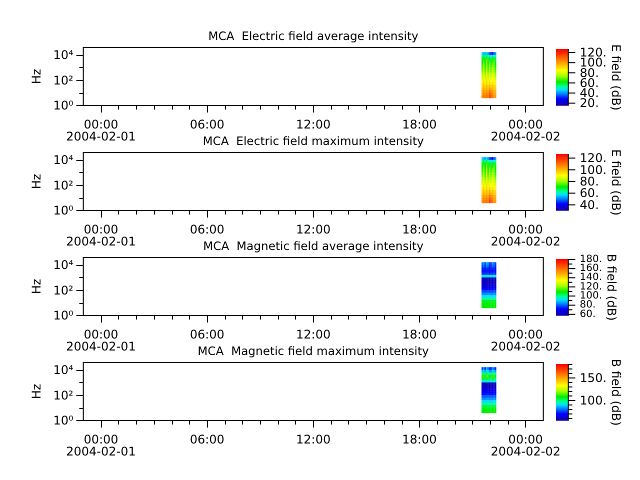  Describe the element at coordinates (591, 259) in the screenshot. I see `color-bar-label: 180.` at that location.